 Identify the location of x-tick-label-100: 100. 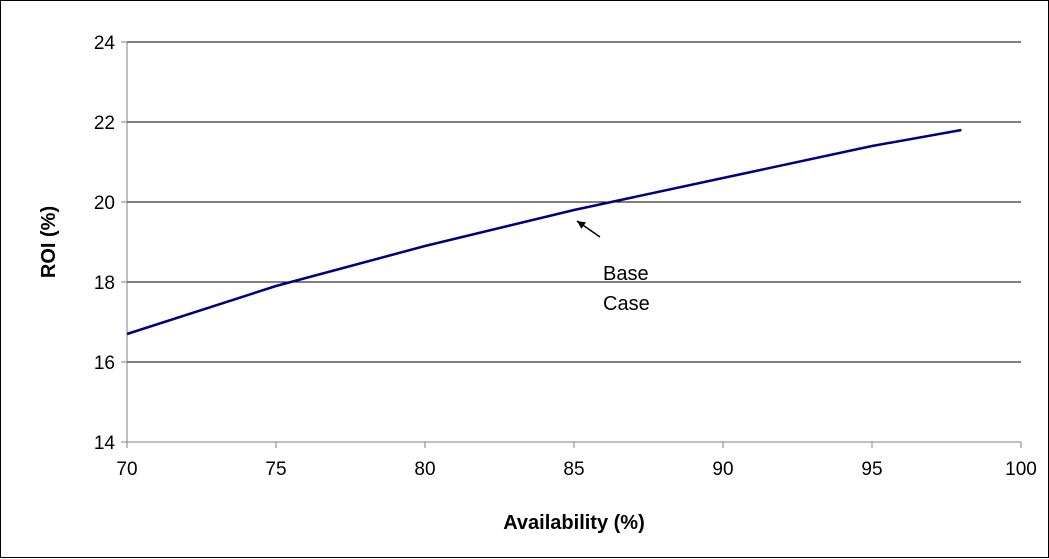
(1021, 469).